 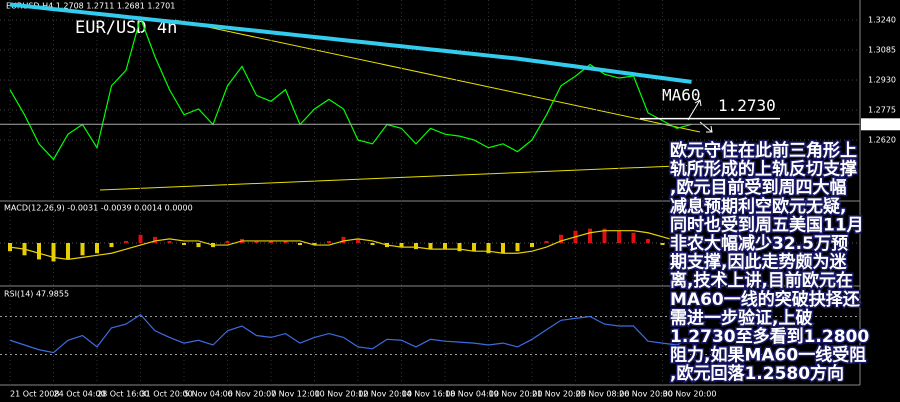 What do you see at coordinates (763, 150) in the screenshot?
I see `annotation-line: 欧元守住在此前三角形上` at bounding box center [763, 150].